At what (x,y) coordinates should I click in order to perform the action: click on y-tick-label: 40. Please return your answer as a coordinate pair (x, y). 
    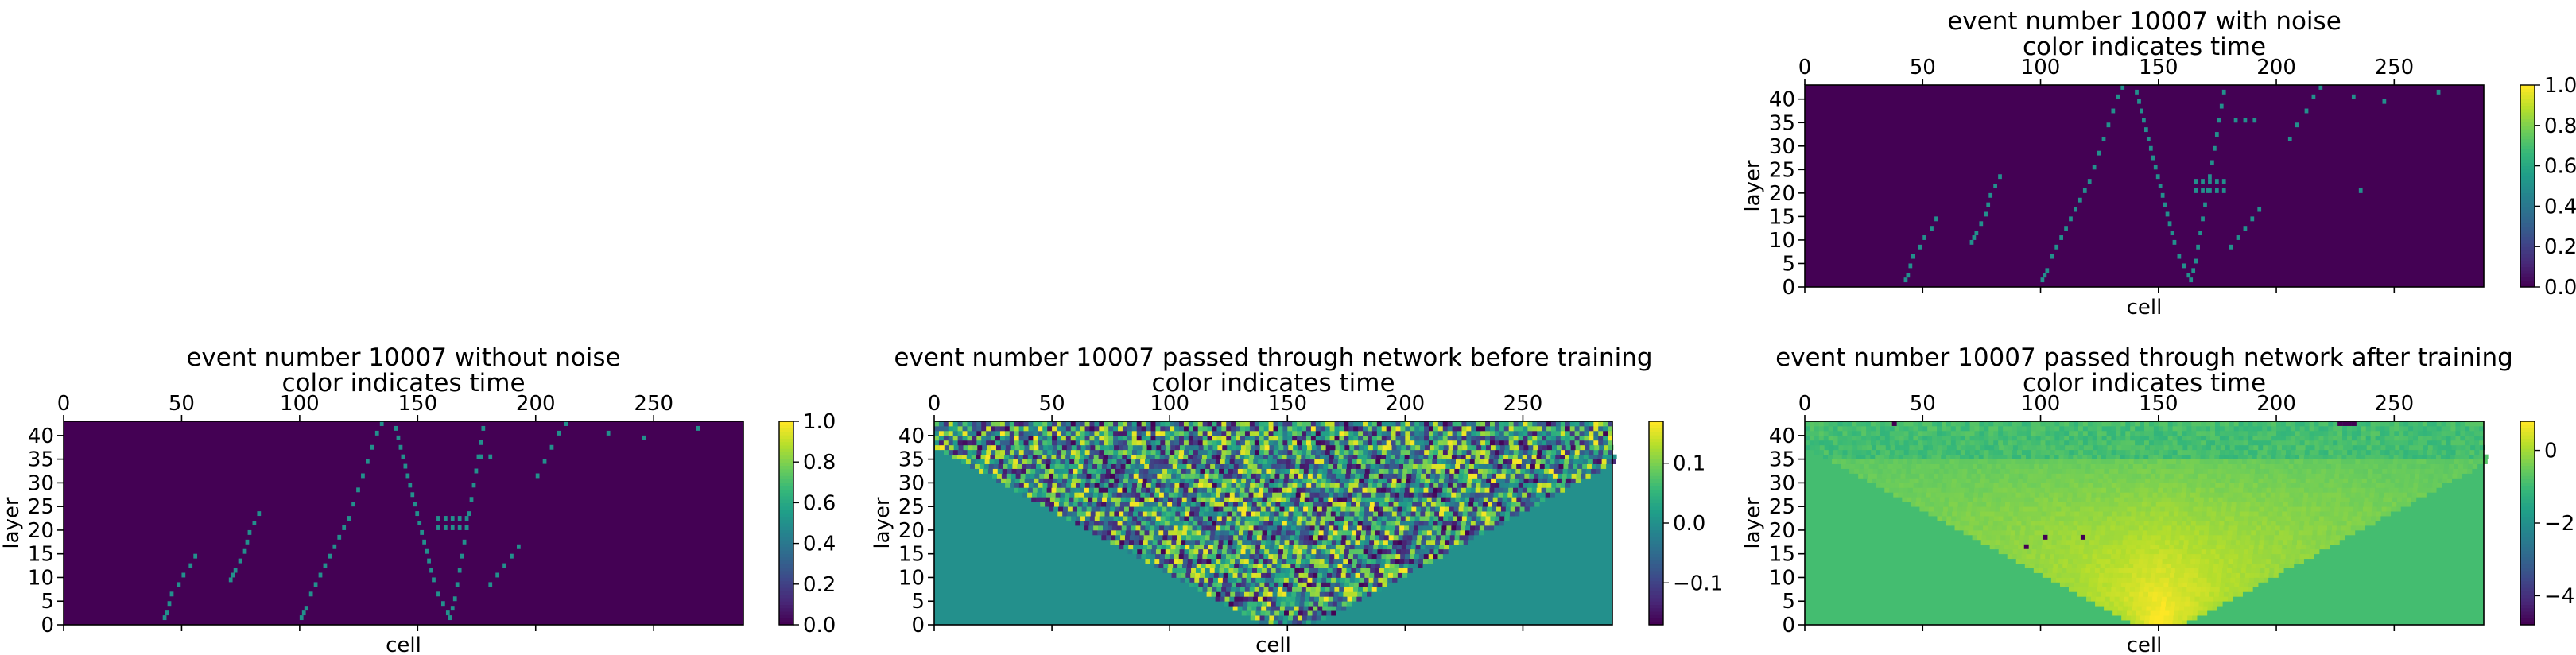
    Looking at the image, I should click on (1782, 100).